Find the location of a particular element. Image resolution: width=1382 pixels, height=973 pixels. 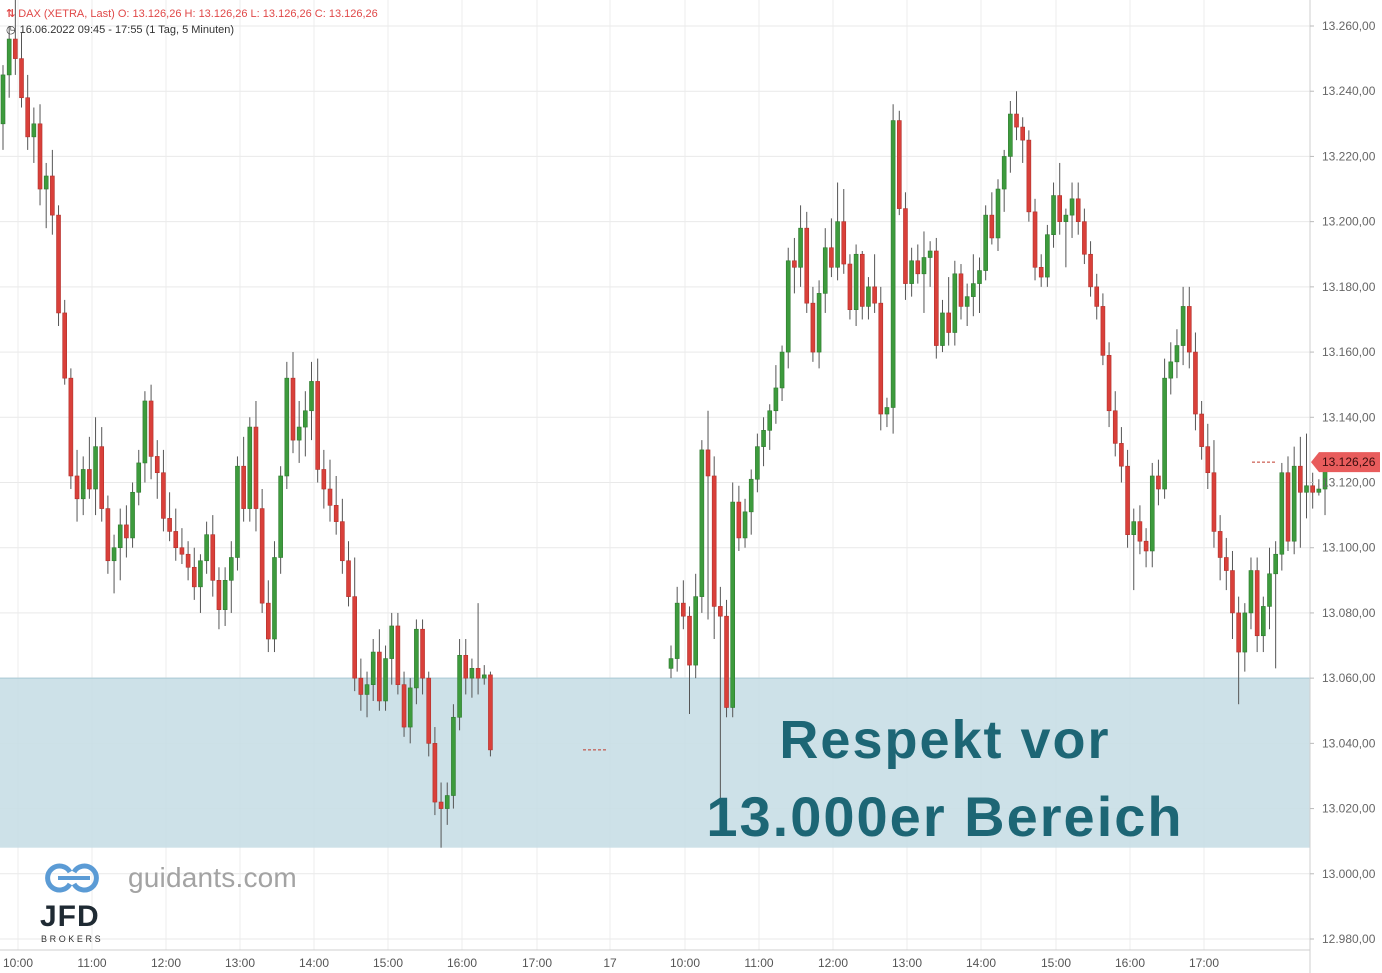

last-price-label: 13.126,26 is located at coordinates (1349, 462).